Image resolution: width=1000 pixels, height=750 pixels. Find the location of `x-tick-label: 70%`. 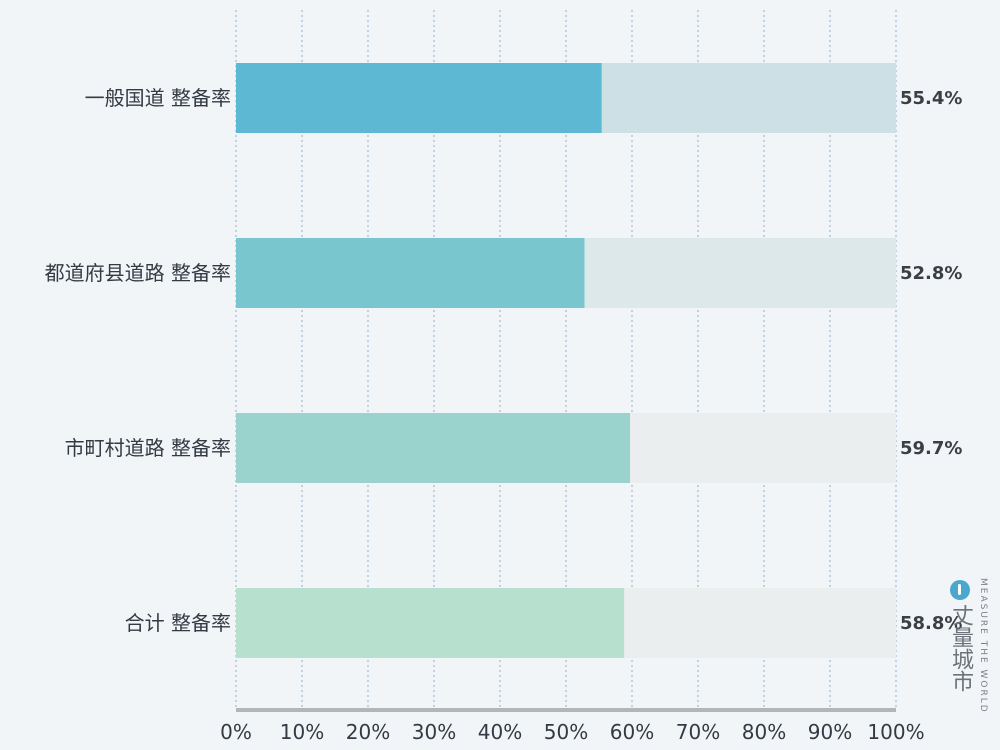

x-tick-label: 70% is located at coordinates (698, 732).